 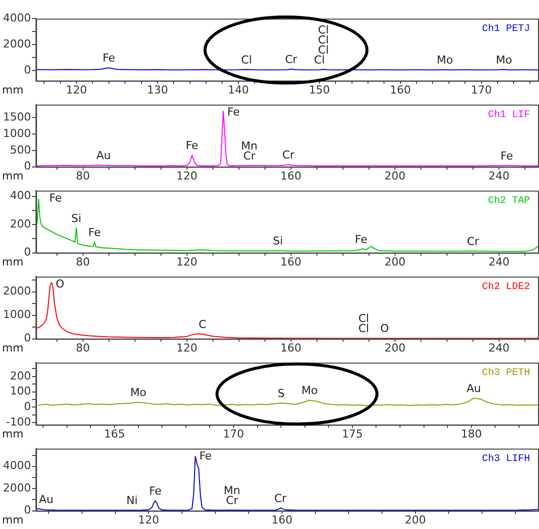 I want to click on annotation: C, so click(x=202, y=324).